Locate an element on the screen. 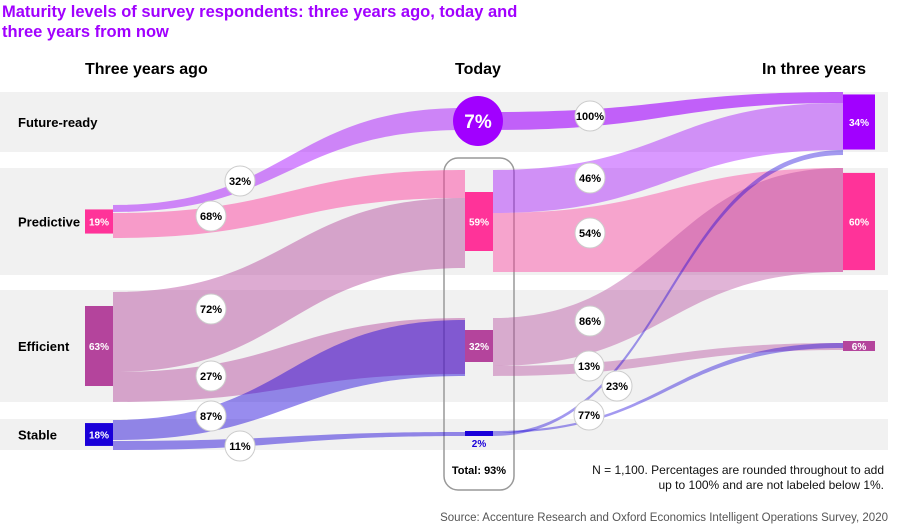  node-label-left-predictive: 19% is located at coordinates (99, 223).